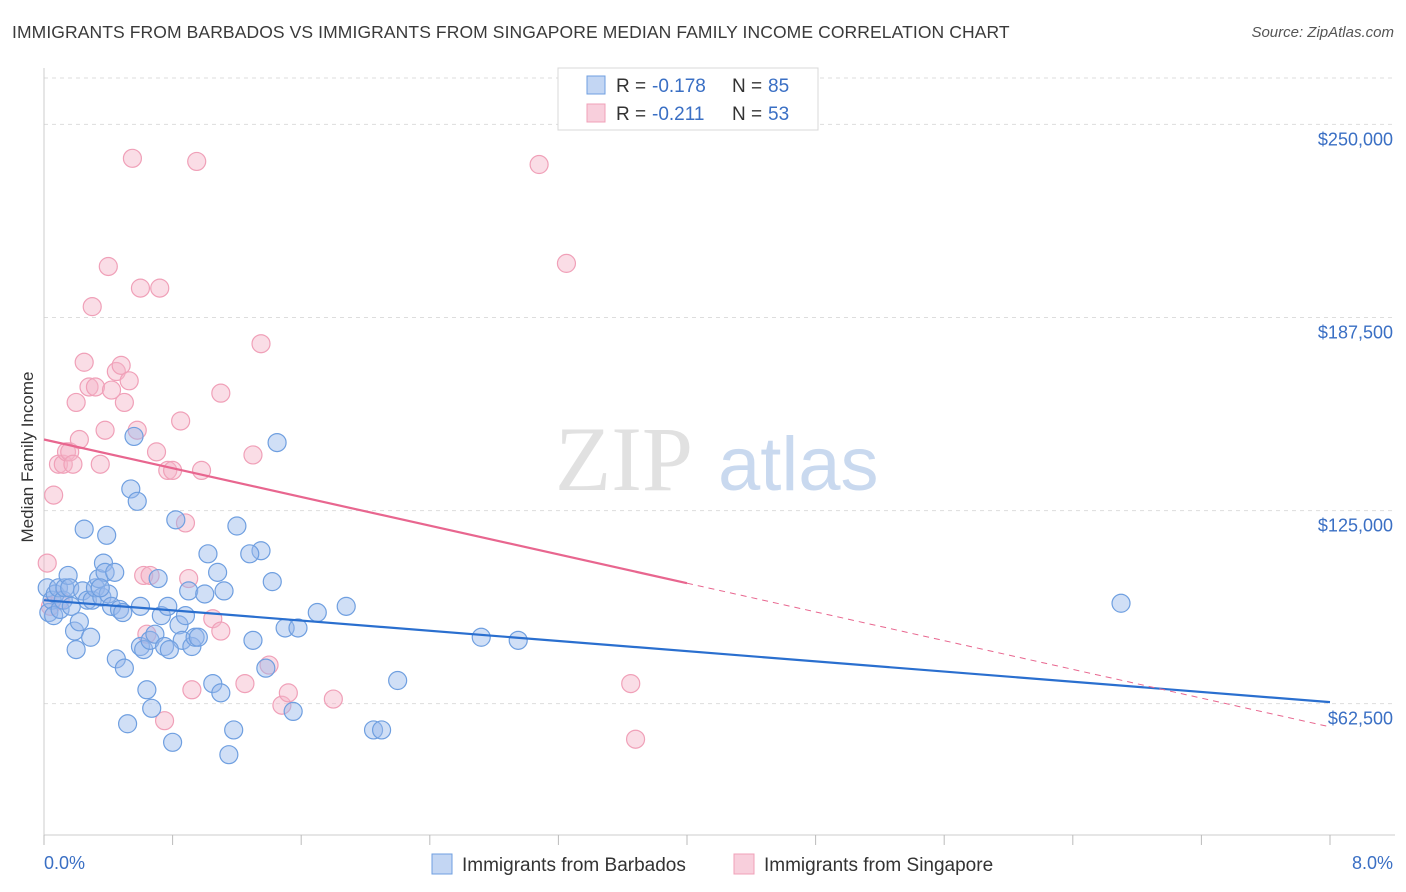  What do you see at coordinates (1355, 332) in the screenshot?
I see `y-tick-label: $187,500` at bounding box center [1355, 332].